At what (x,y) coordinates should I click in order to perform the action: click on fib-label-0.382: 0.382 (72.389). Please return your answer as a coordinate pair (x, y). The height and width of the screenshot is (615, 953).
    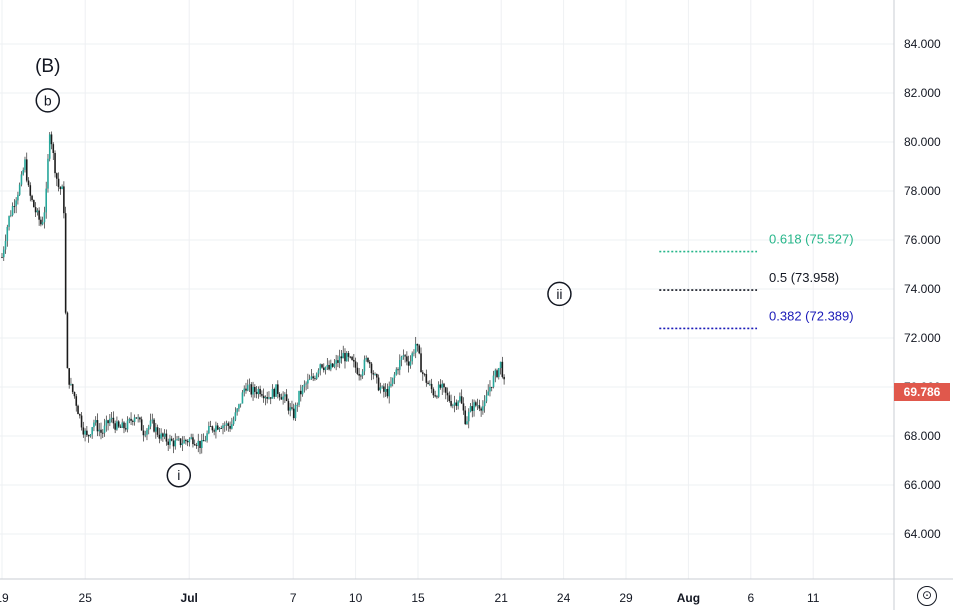
    Looking at the image, I should click on (811, 315).